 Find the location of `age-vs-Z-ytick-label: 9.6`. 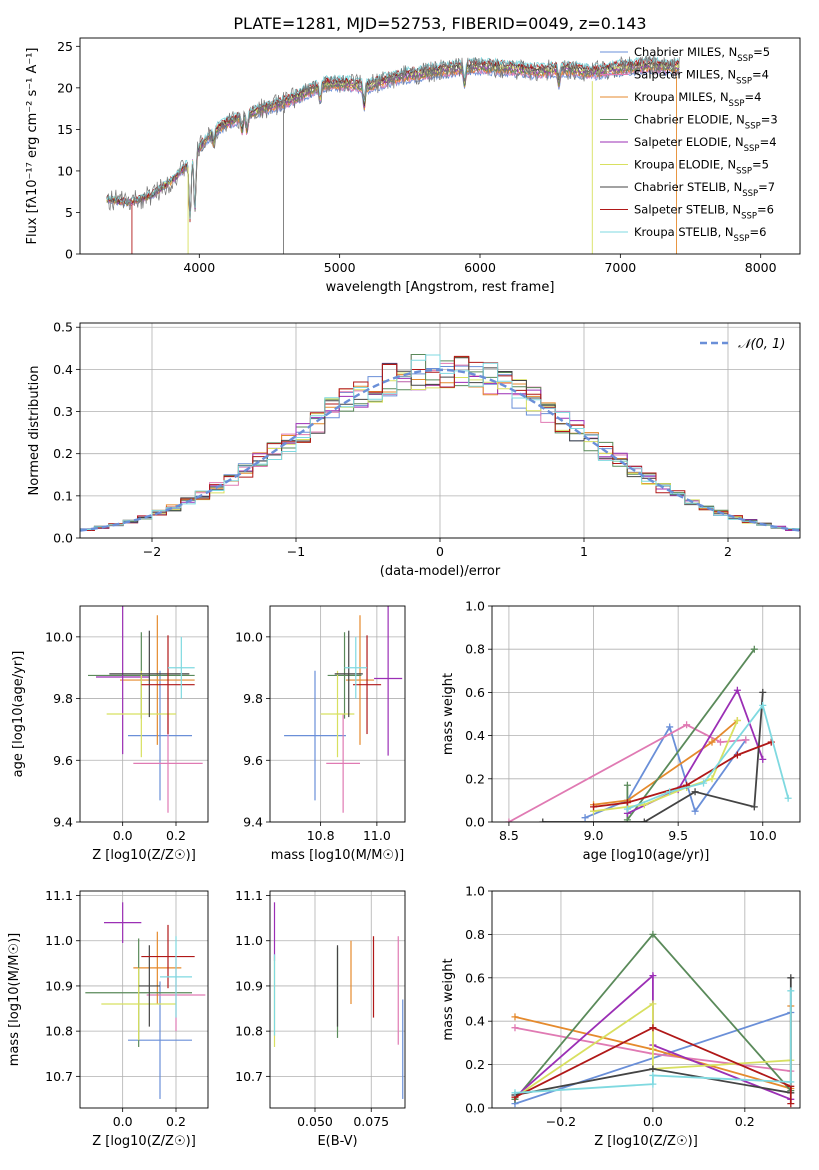

age-vs-Z-ytick-label: 9.6 is located at coordinates (63, 760).